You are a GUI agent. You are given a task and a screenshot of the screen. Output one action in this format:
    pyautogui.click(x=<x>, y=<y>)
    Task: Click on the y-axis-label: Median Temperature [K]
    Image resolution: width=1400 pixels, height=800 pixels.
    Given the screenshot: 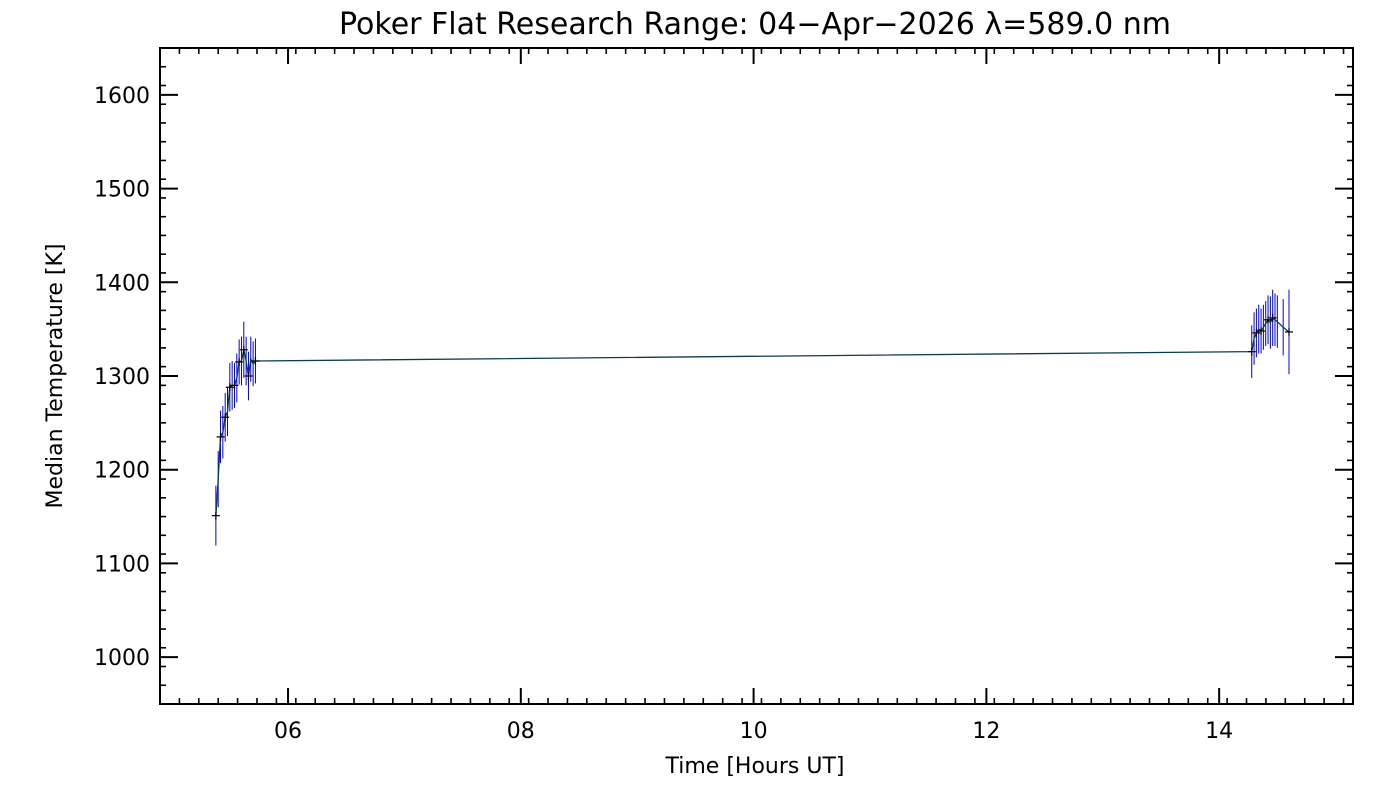 What is the action you would take?
    pyautogui.click(x=55, y=376)
    